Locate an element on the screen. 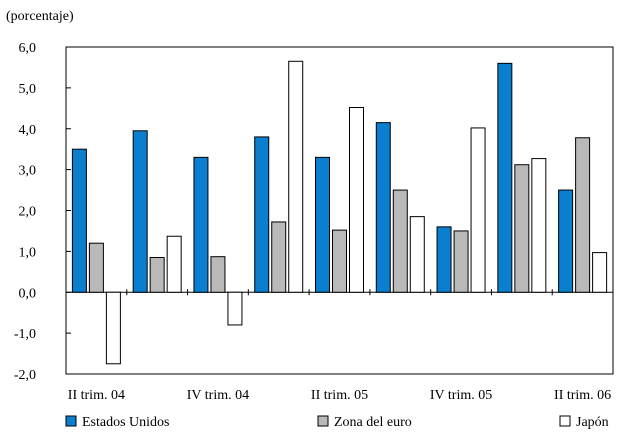 The image size is (618, 437). y-tick-label: 0,0 is located at coordinates (28, 293).